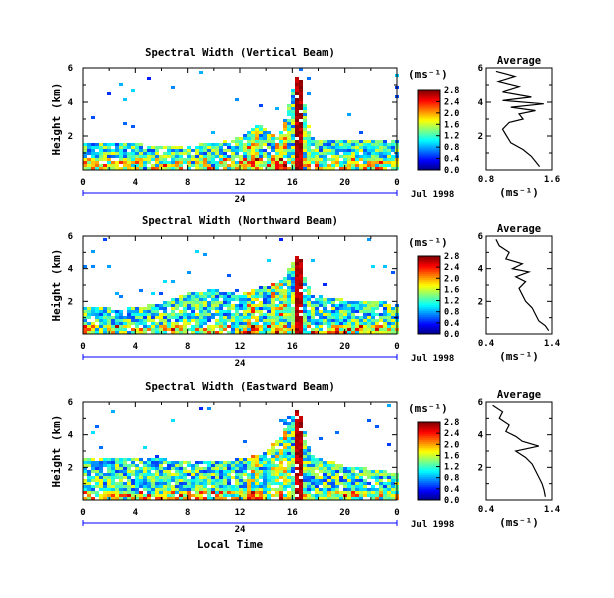 The height and width of the screenshot is (598, 614). Describe the element at coordinates (451, 171) in the screenshot. I see `colorbar-tick-label: 0.0` at that location.